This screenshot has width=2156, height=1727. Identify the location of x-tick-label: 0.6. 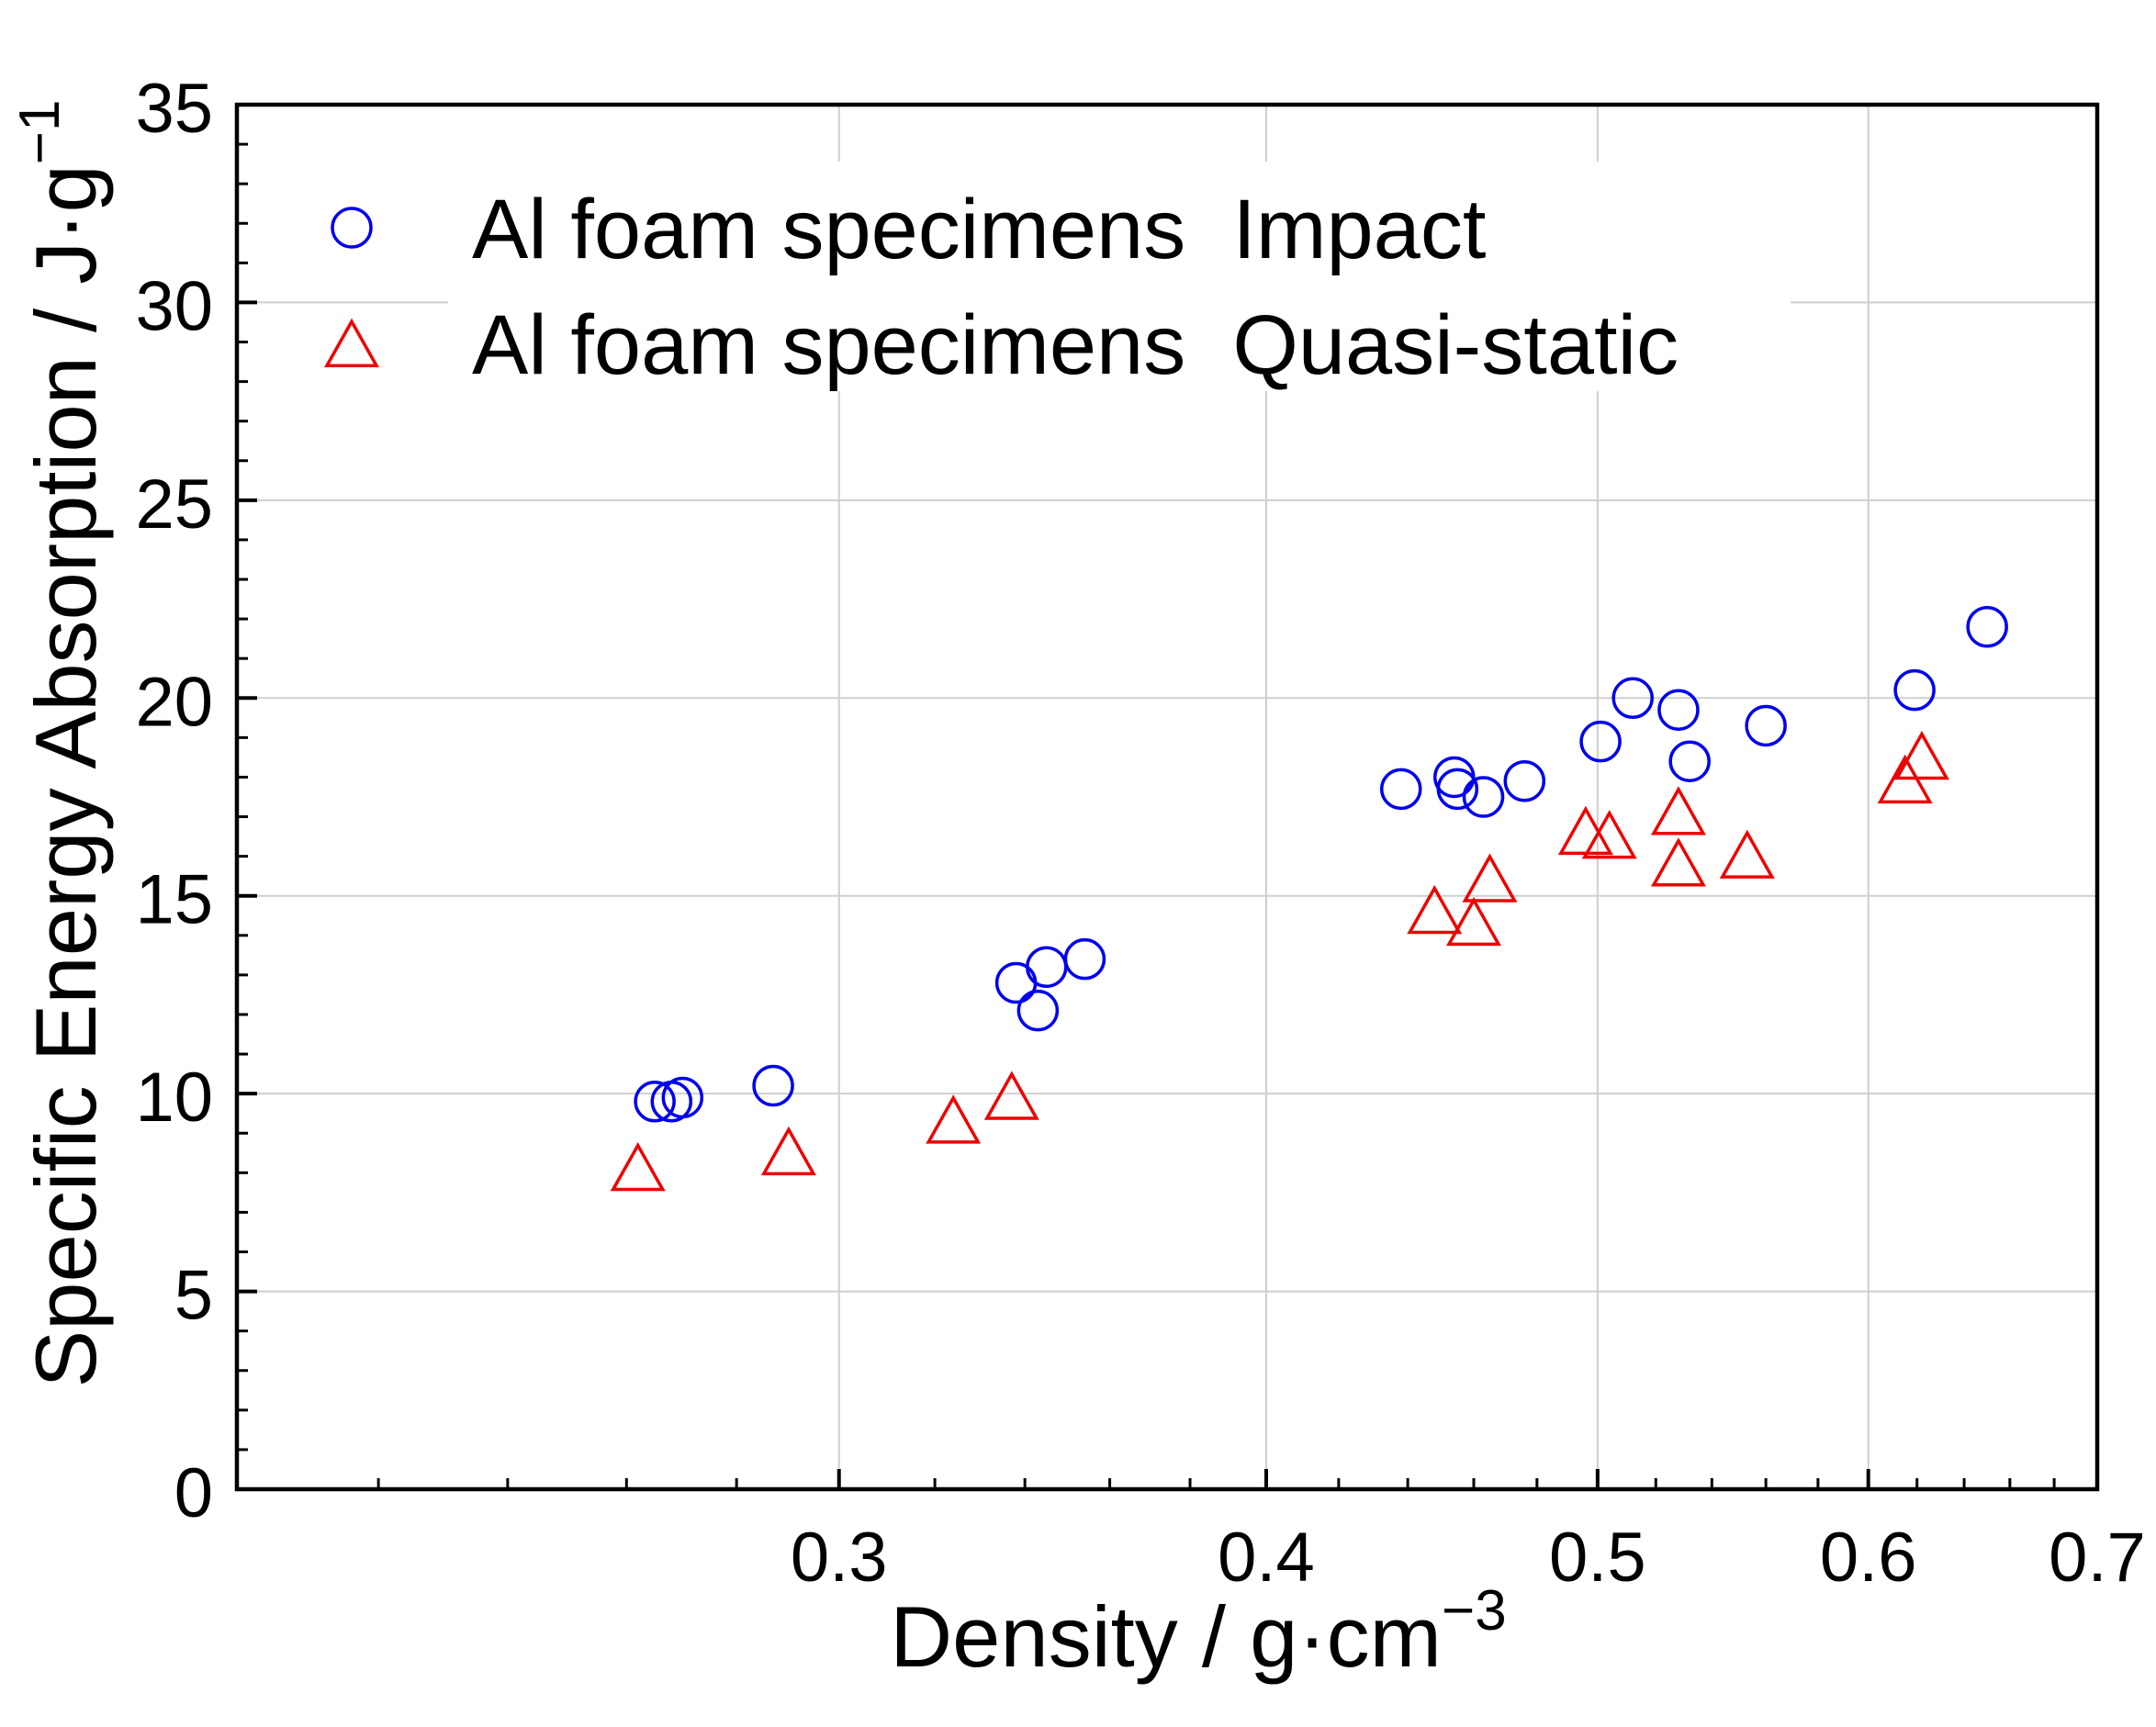
(1869, 1558).